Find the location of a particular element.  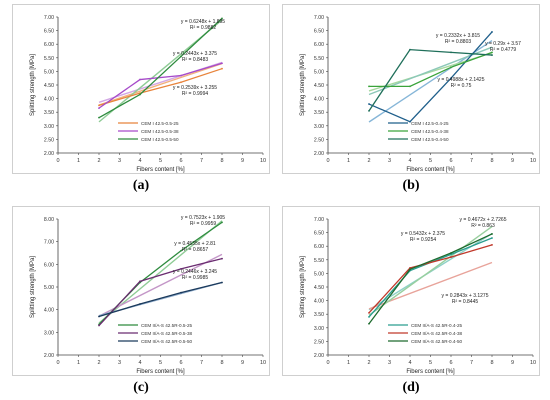

trend-equation: y = 0.4672x + 2.7265 is located at coordinates (483, 220).